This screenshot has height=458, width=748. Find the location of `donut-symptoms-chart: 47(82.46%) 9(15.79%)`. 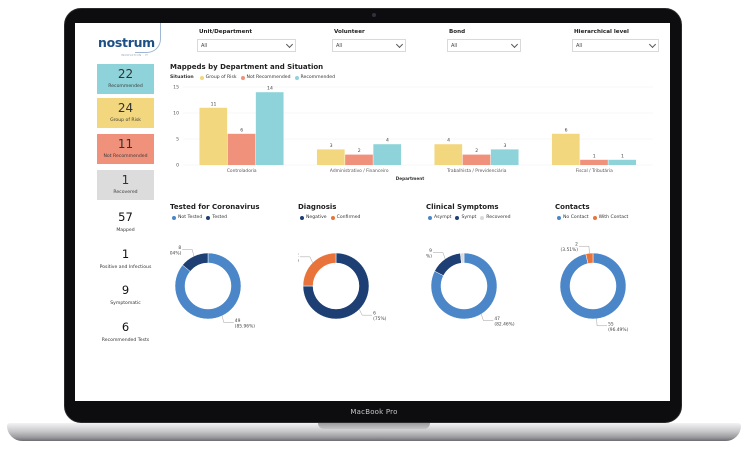

donut-symptoms-chart: 47(82.46%) 9(15.79%) is located at coordinates (470, 288).